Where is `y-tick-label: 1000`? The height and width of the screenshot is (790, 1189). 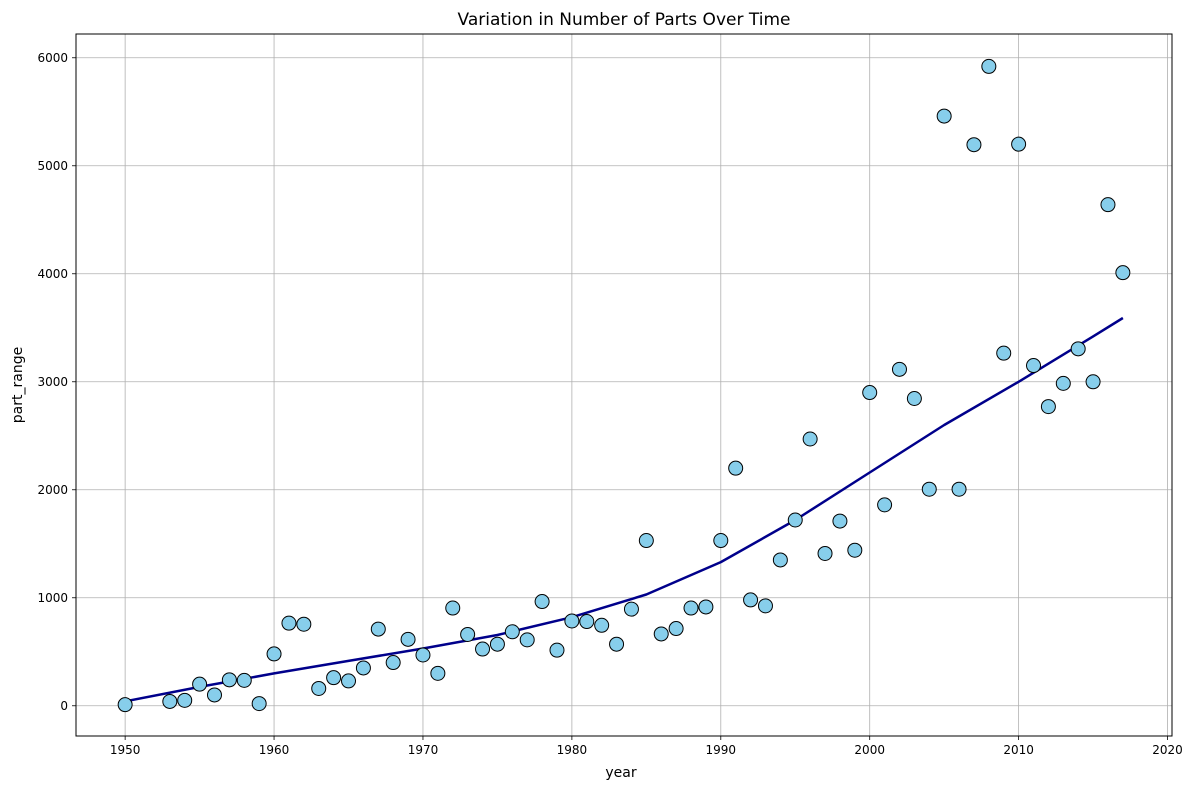 y-tick-label: 1000 is located at coordinates (52, 598).